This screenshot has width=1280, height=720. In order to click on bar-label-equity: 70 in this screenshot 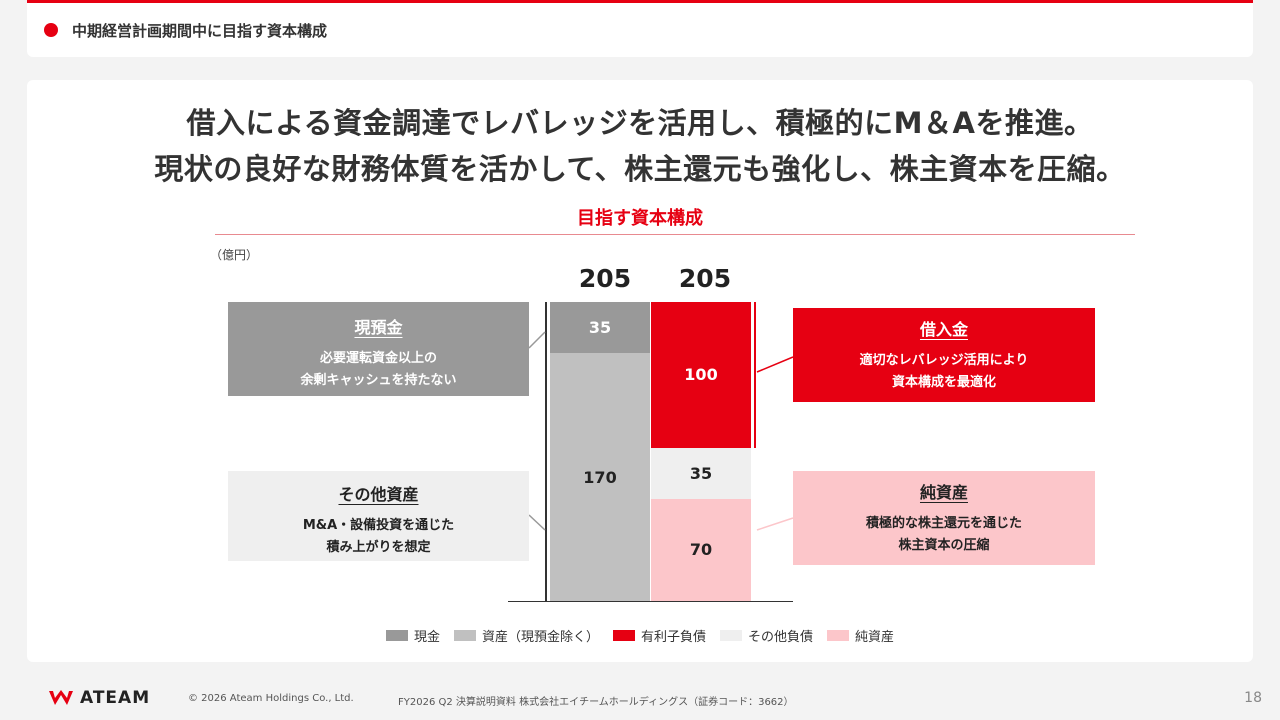, I will do `click(701, 550)`.